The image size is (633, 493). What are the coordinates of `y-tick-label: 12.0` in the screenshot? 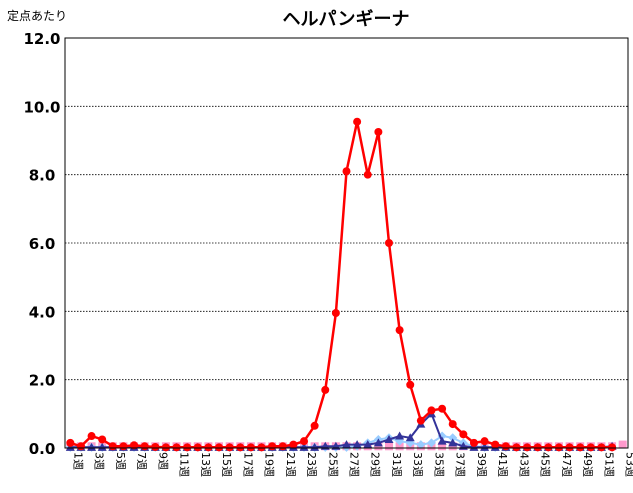 It's located at (41, 39).